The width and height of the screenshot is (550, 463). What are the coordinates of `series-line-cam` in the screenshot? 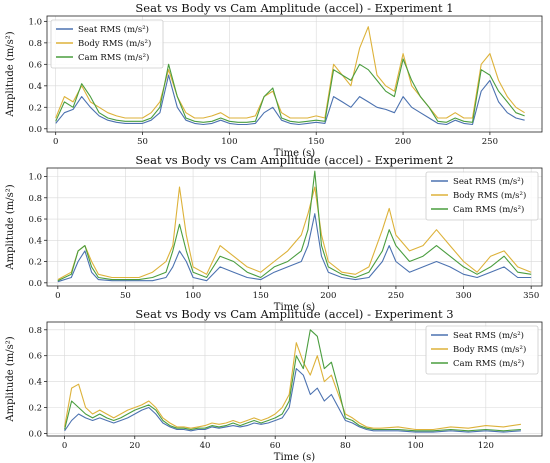 It's located at (290, 90).